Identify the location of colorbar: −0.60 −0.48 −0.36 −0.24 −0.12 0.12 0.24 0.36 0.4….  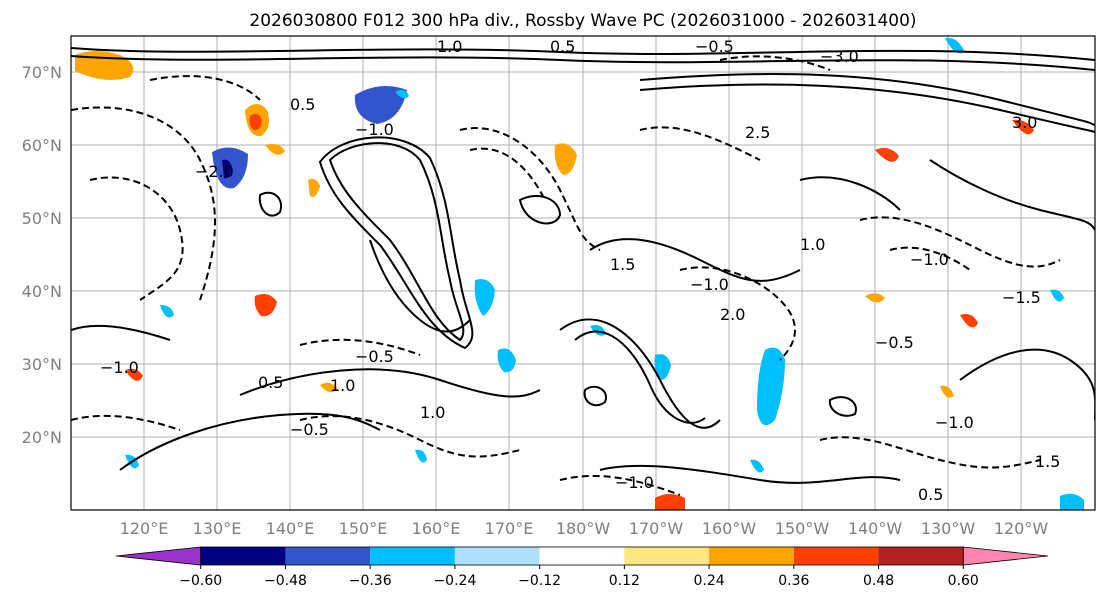
(582, 567).